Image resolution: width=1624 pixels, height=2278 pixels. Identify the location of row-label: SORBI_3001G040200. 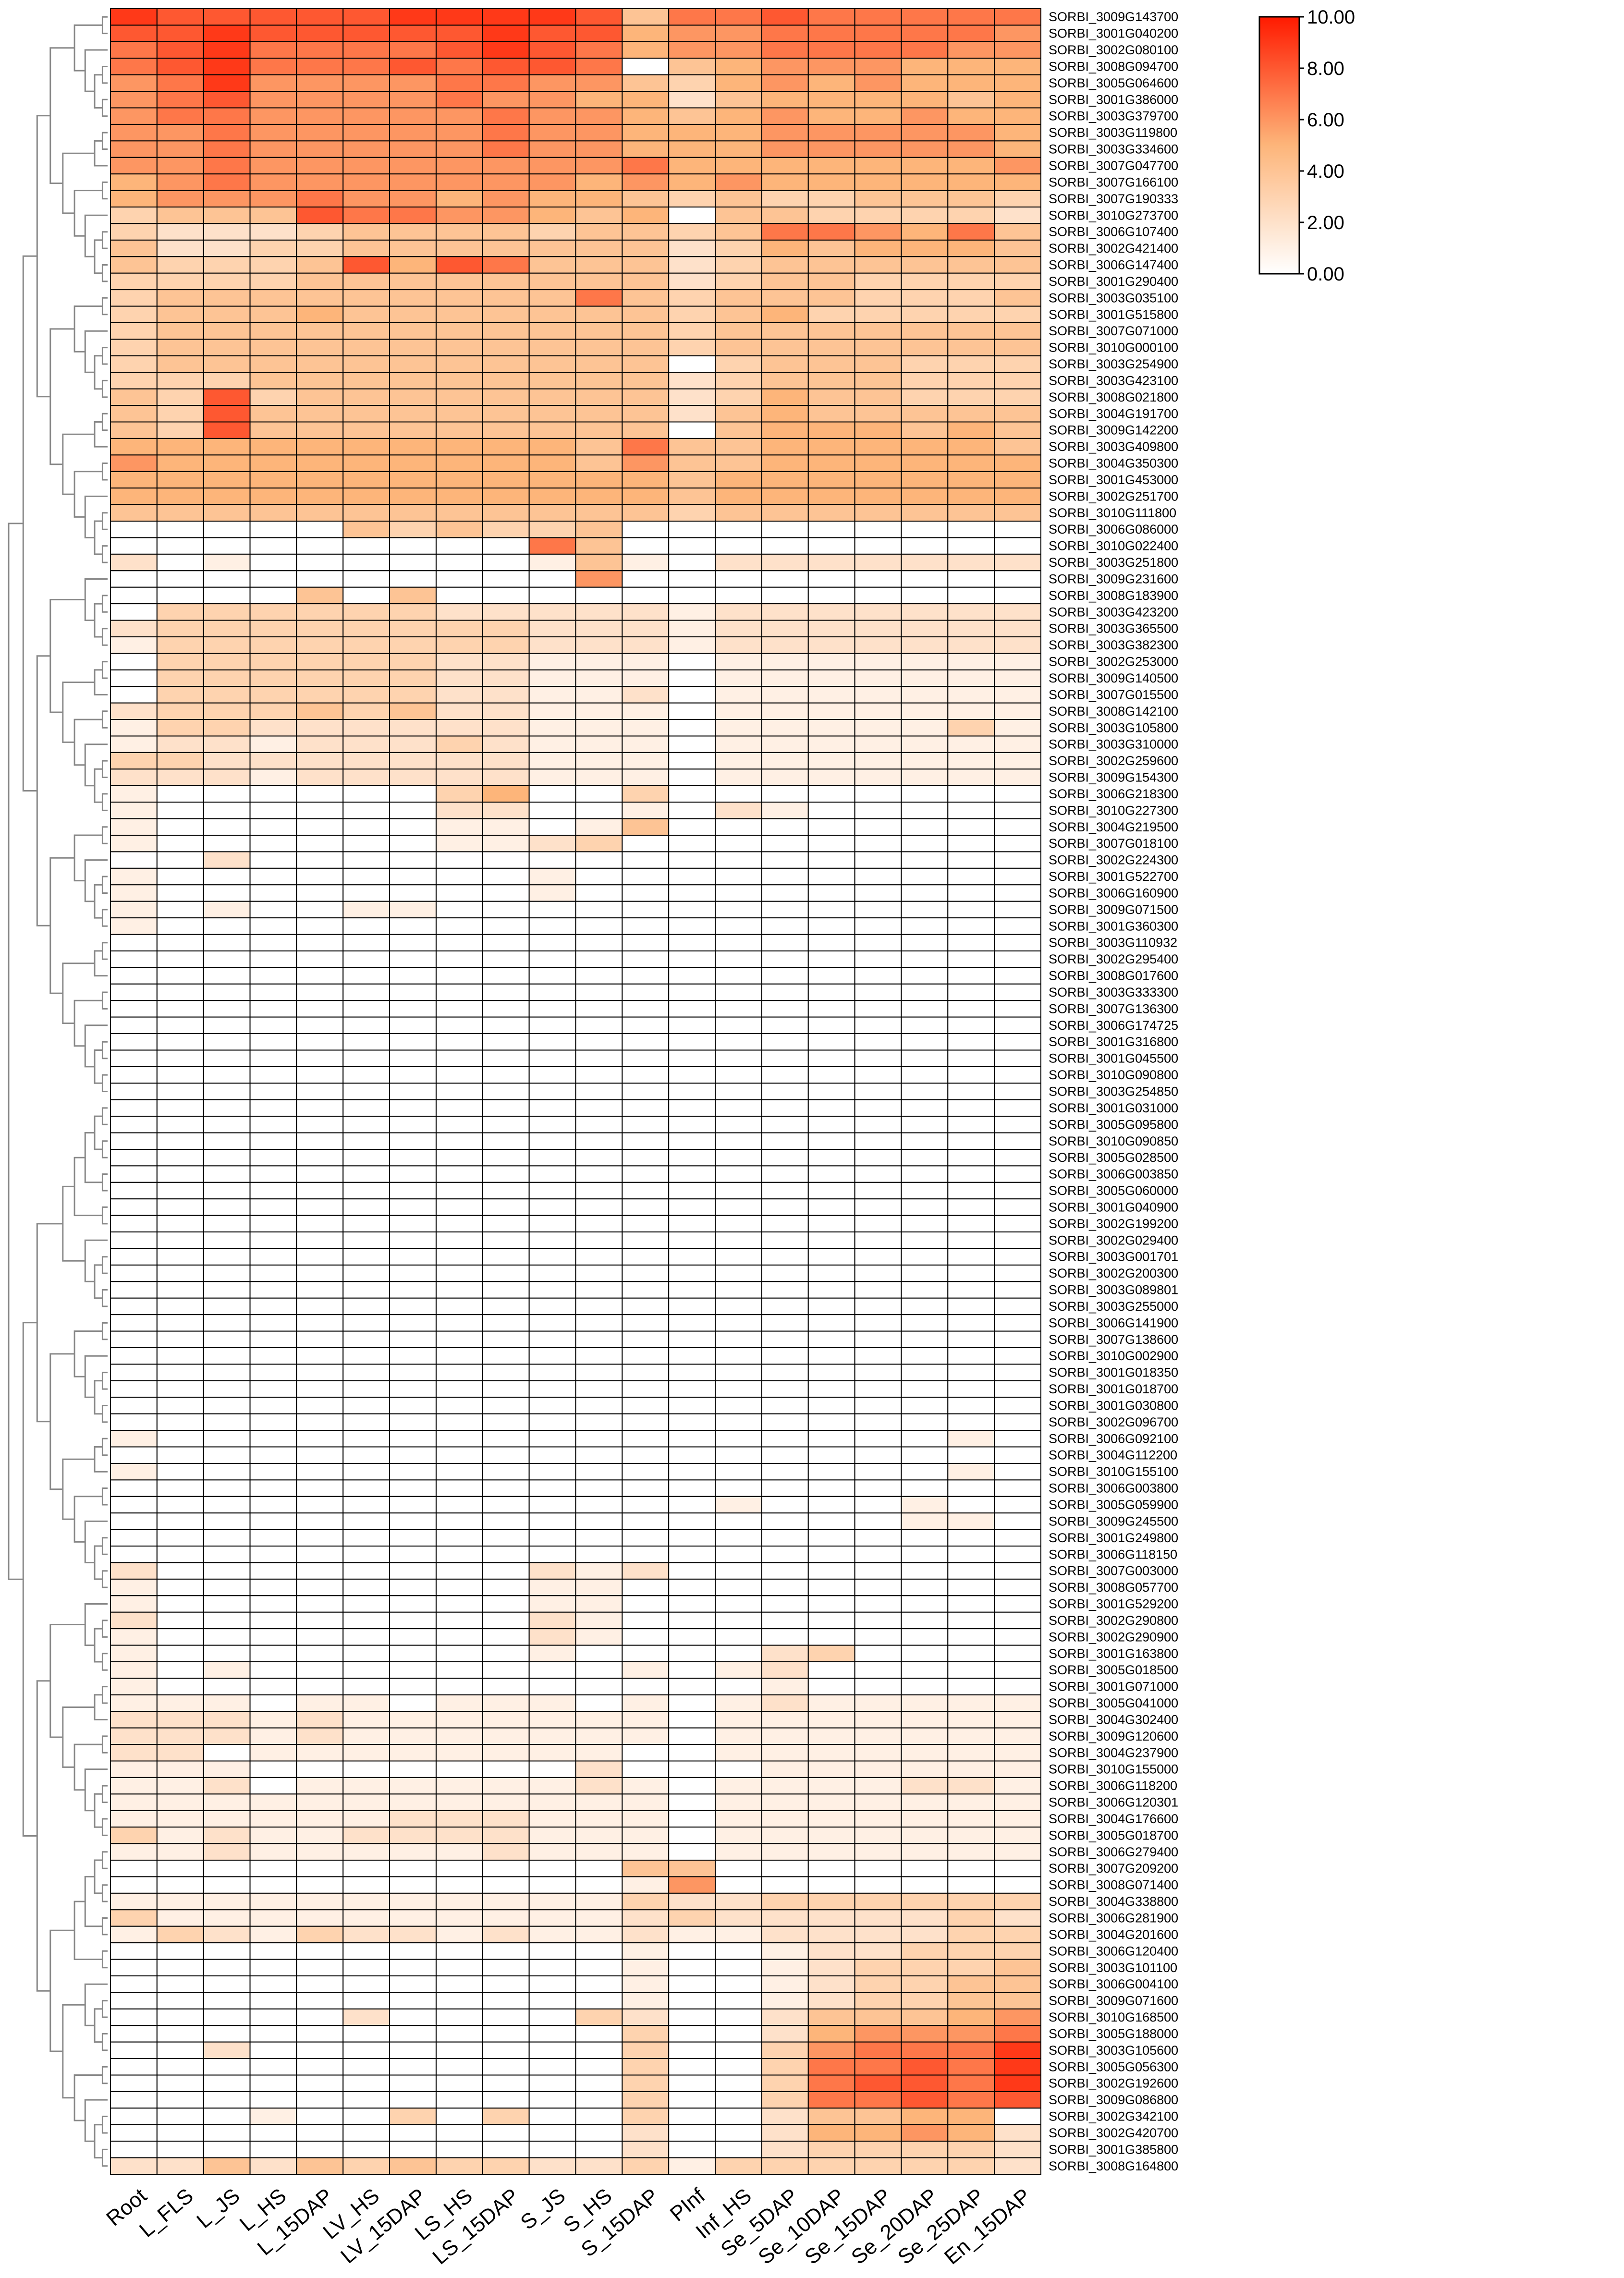
(1113, 33).